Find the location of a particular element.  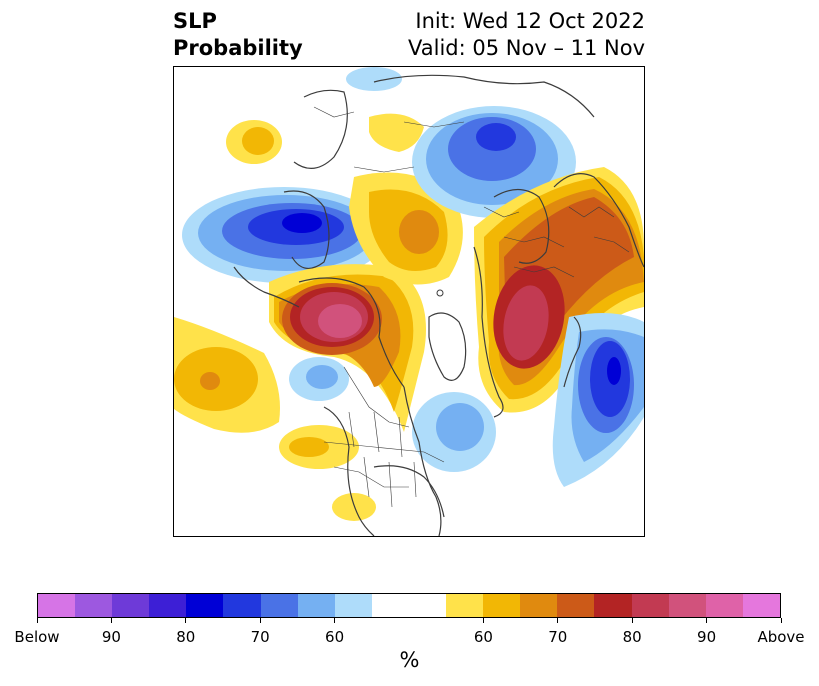

title-line-2: Probability is located at coordinates (238, 48).